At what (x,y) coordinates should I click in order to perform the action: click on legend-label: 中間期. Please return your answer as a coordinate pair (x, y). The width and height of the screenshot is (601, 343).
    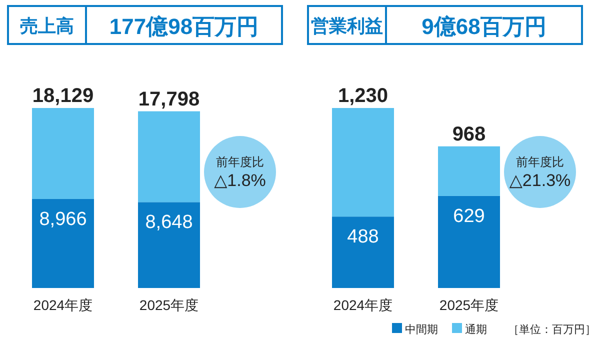
    Looking at the image, I should click on (421, 329).